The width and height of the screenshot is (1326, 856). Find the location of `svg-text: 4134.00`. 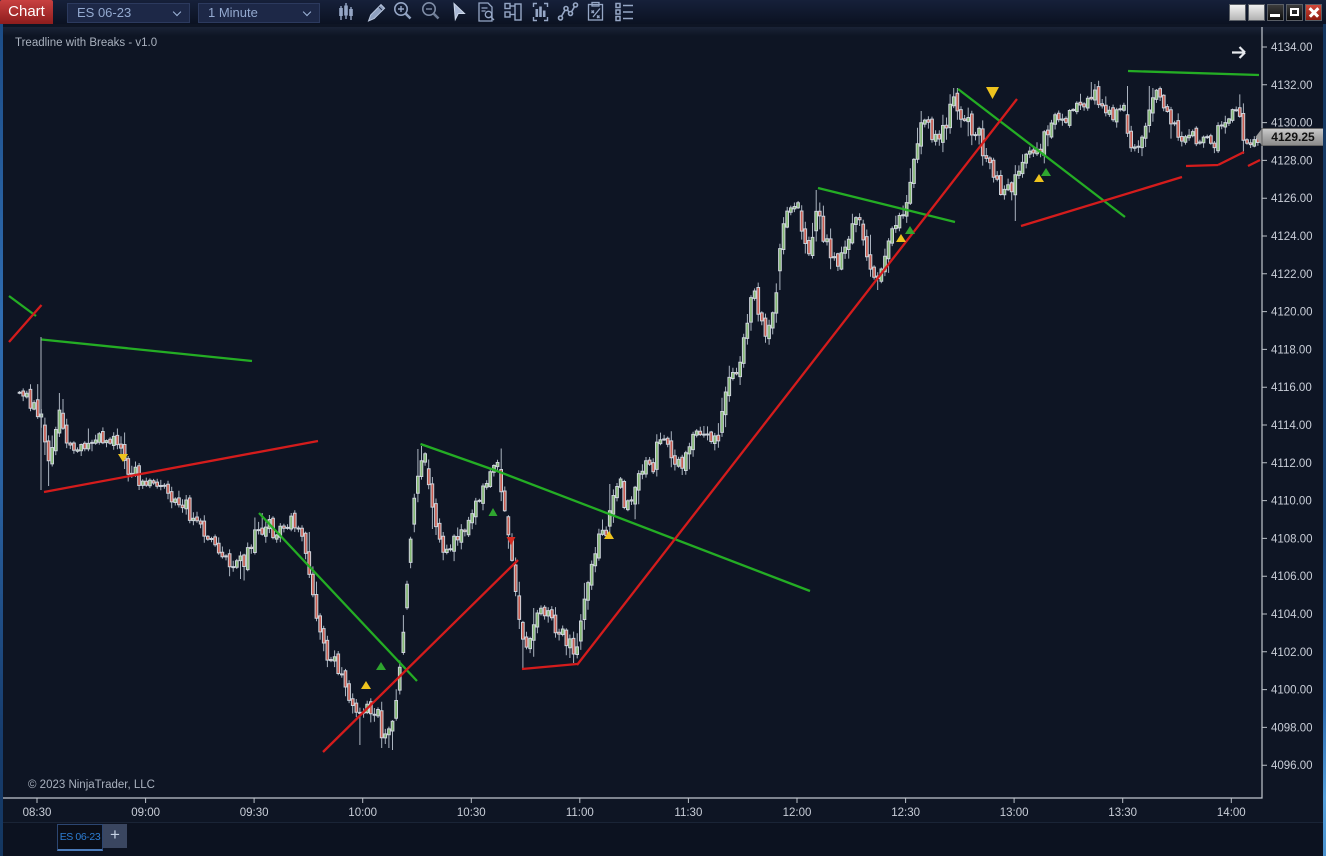

svg-text: 4134.00 is located at coordinates (1292, 48).